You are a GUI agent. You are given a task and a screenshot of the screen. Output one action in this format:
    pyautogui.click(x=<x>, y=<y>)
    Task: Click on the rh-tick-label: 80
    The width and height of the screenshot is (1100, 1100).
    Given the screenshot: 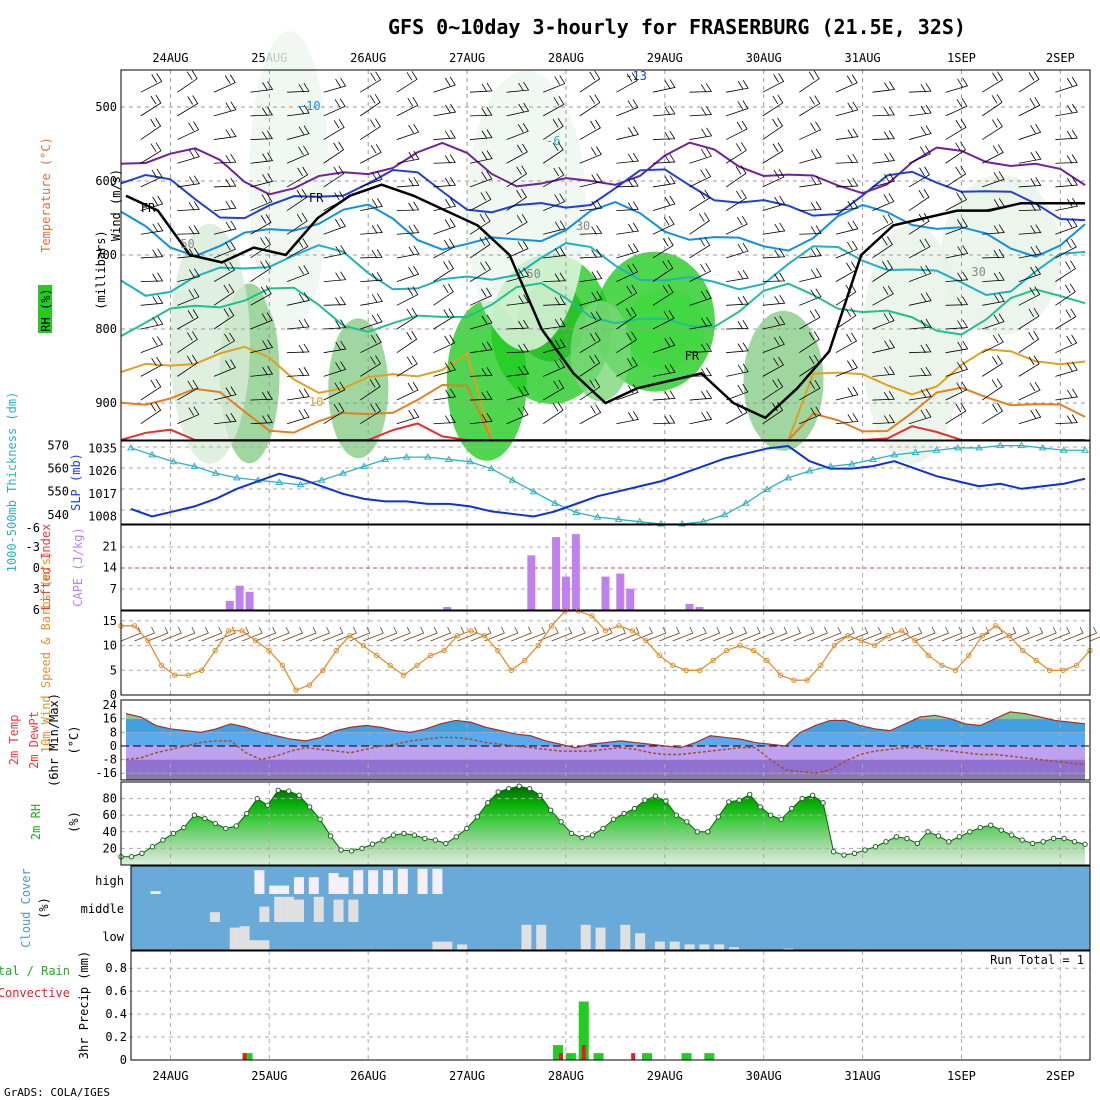 What is the action you would take?
    pyautogui.click(x=110, y=799)
    